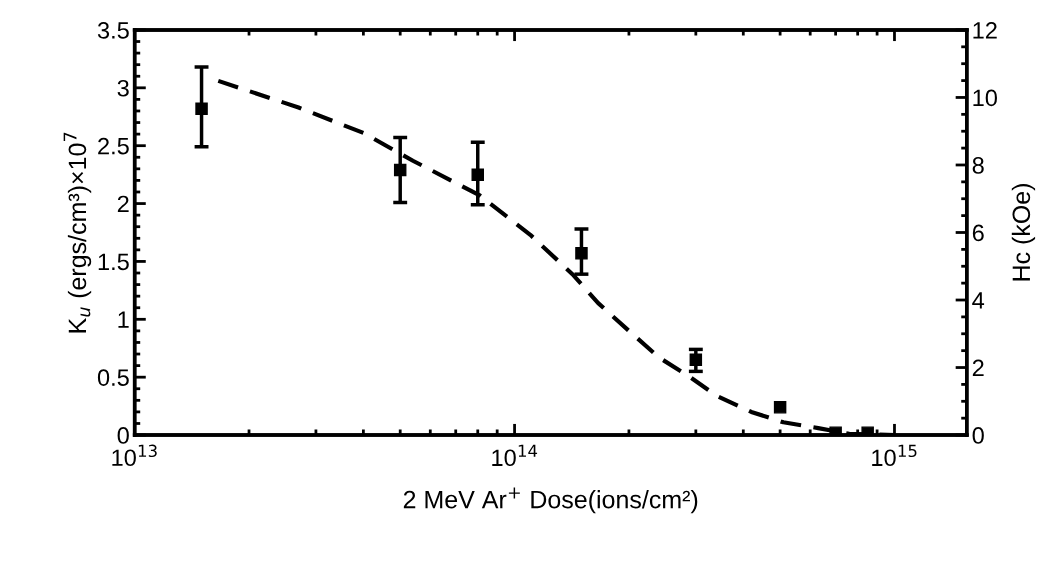 This screenshot has width=1052, height=565. What do you see at coordinates (123, 319) in the screenshot?
I see `y-tick-label: 1` at bounding box center [123, 319].